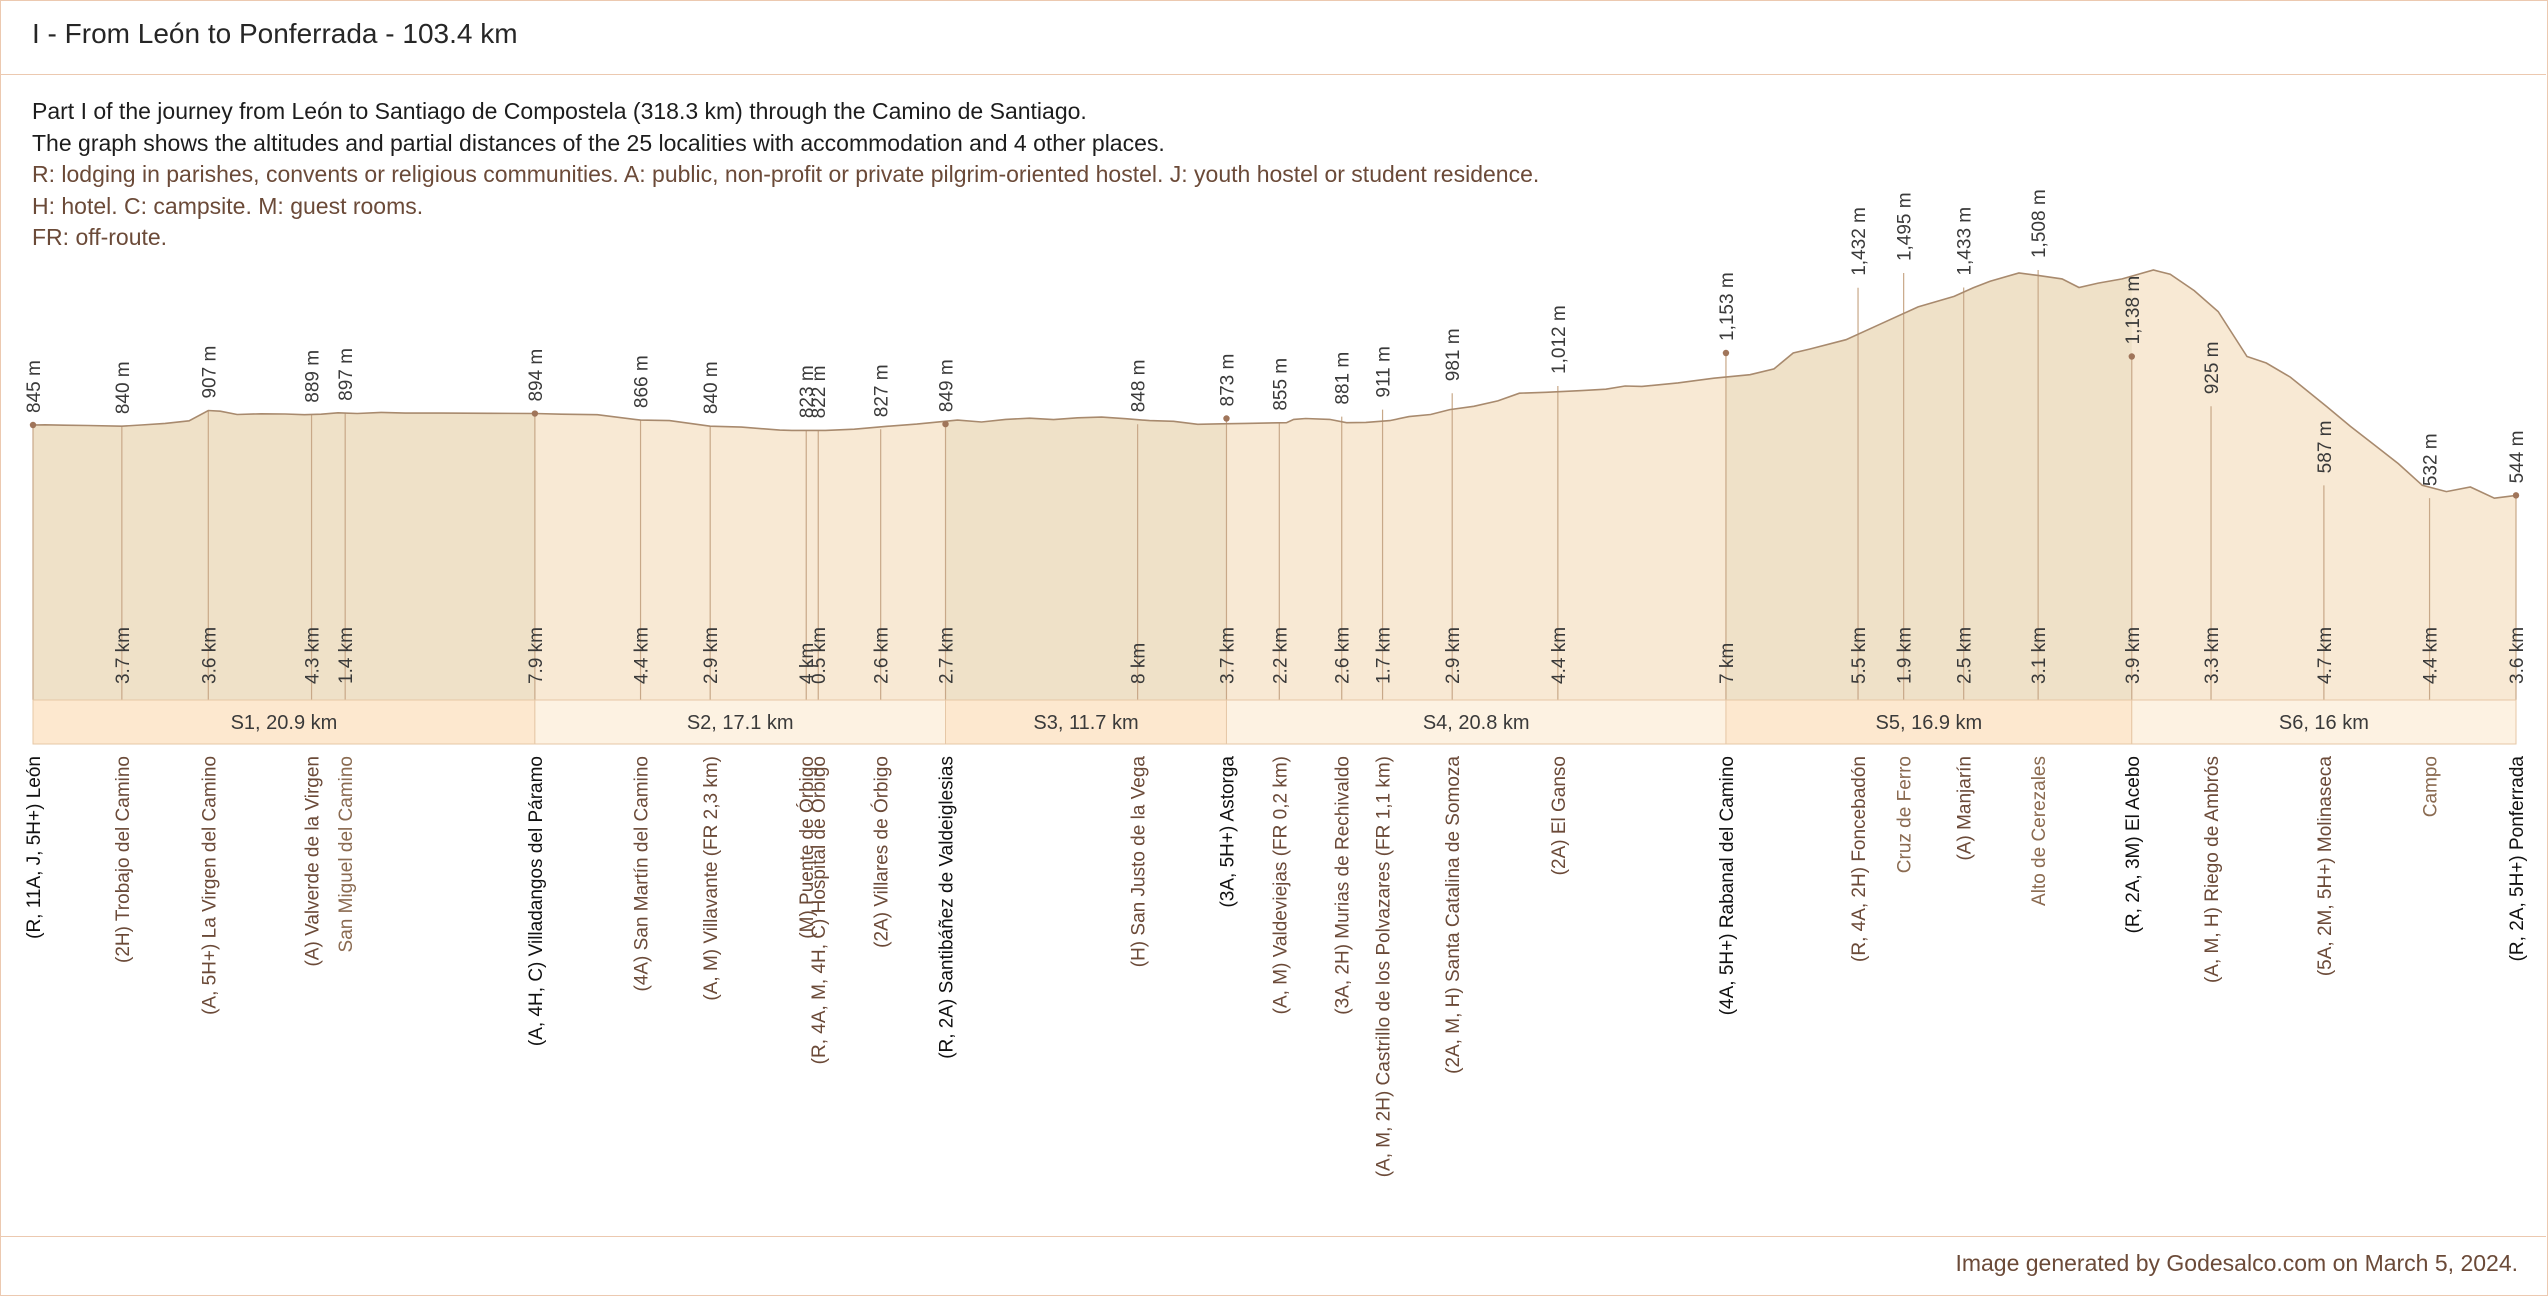 This screenshot has width=2548, height=1296. I want to click on altitude-label: 827 m, so click(882, 390).